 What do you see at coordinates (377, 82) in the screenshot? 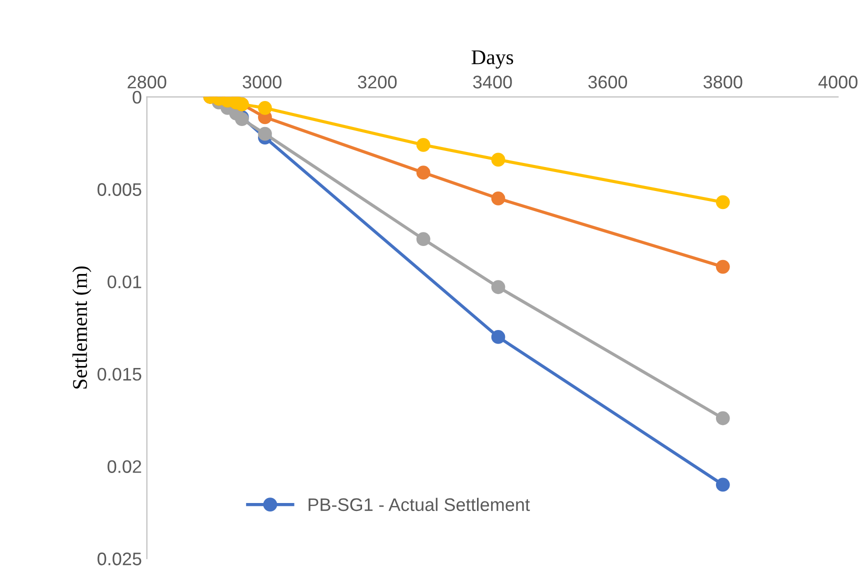
I see `x-tick-label: 3200` at bounding box center [377, 82].